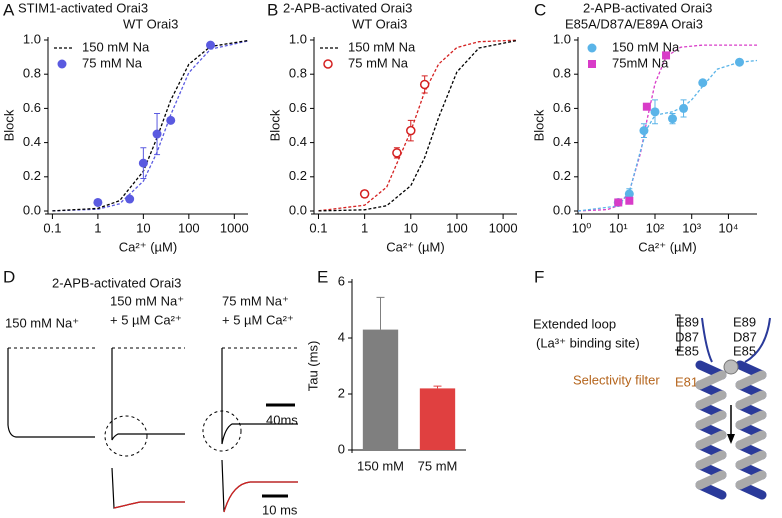  Describe the element at coordinates (655, 227) in the screenshot. I see `x-tick-label: 10²` at that location.